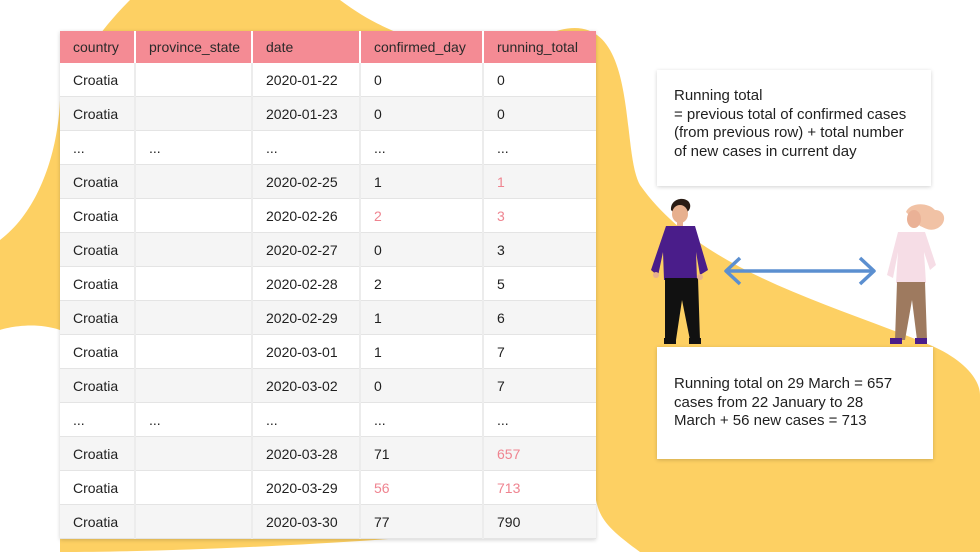 Image resolution: width=980 pixels, height=552 pixels. I want to click on cell-date: 2020-01-23, so click(306, 113).